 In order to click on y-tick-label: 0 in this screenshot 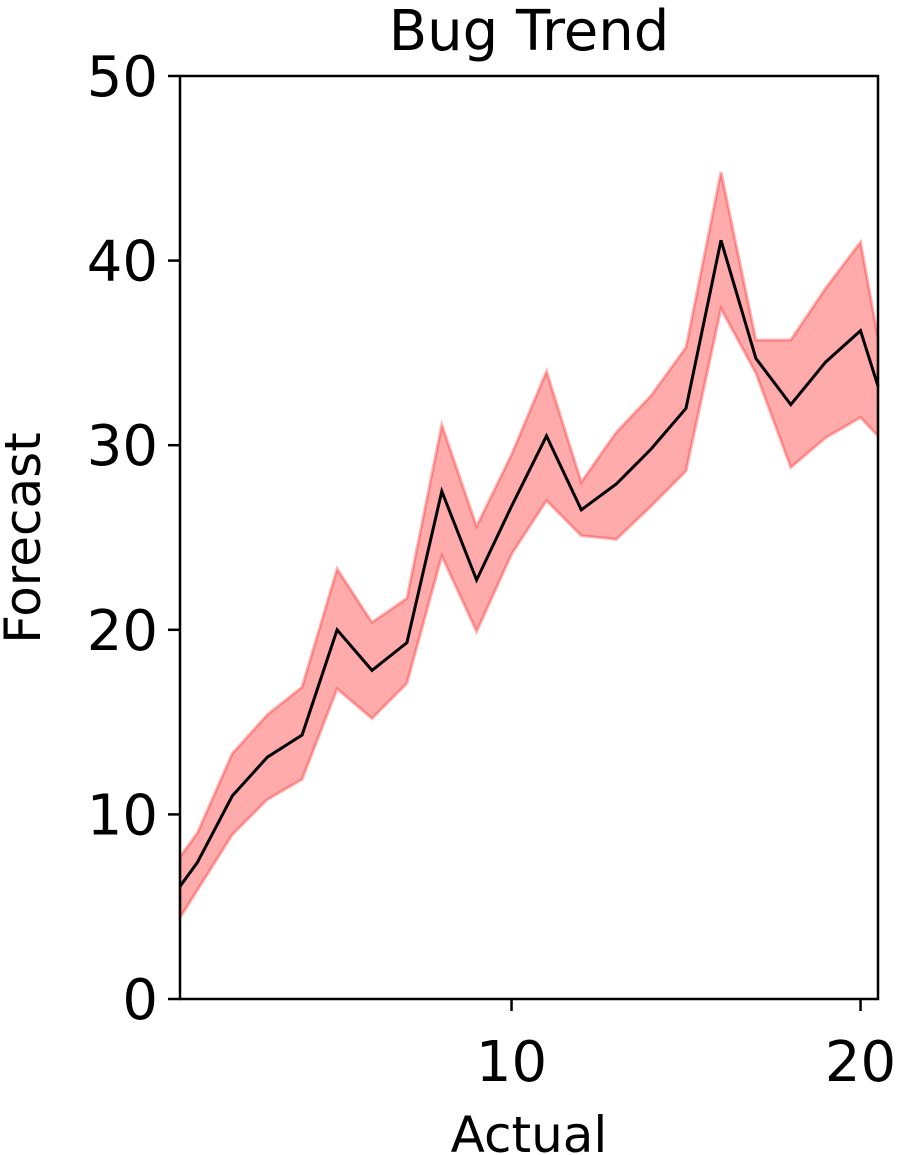, I will do `click(140, 1000)`.